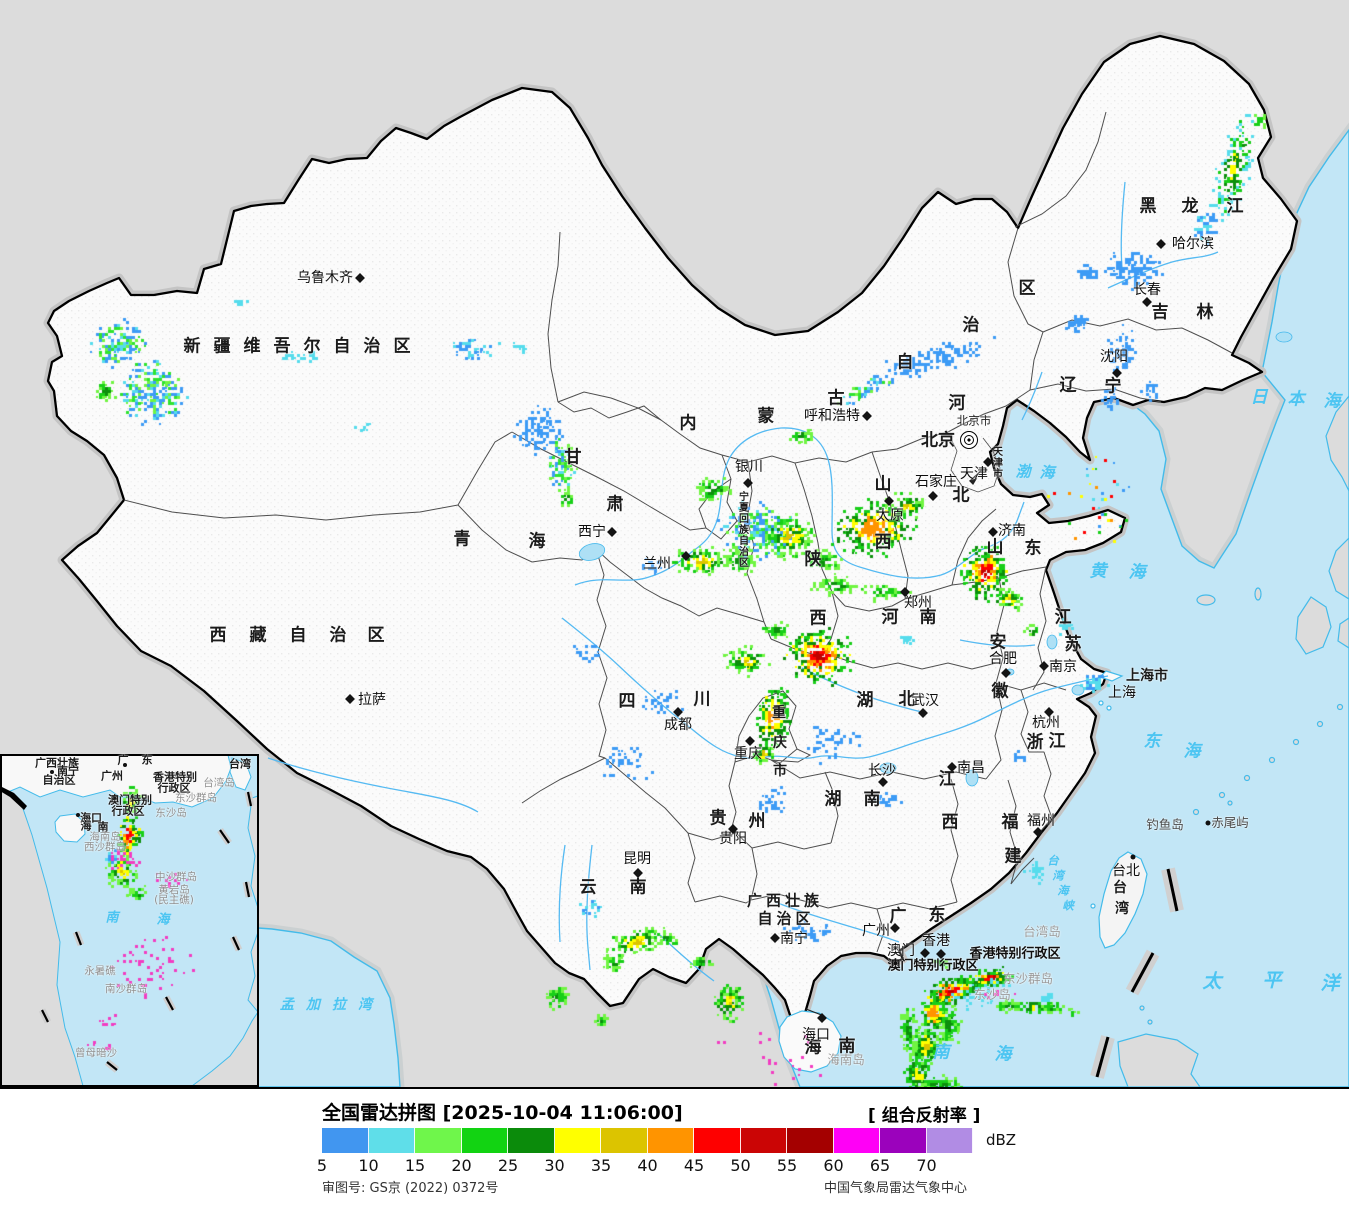  I want to click on tick-label: 65, so click(880, 1165).